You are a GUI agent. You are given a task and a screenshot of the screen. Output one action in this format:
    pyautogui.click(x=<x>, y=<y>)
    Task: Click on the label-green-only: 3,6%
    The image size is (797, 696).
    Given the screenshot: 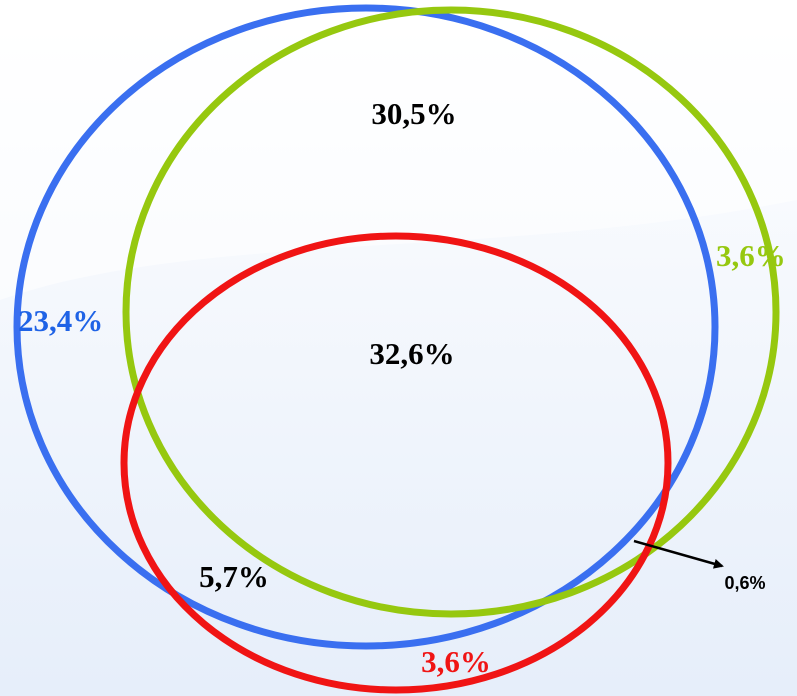 What is the action you would take?
    pyautogui.click(x=751, y=255)
    